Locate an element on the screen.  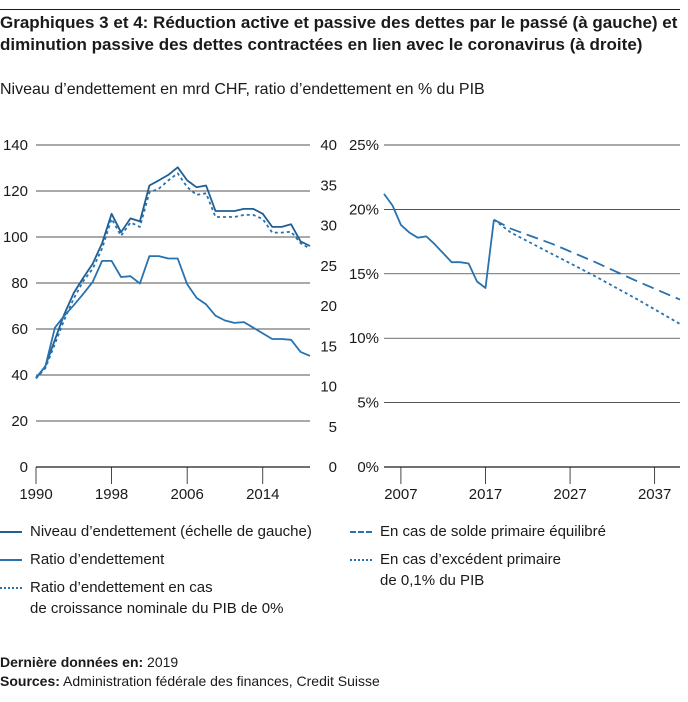
x-tick-label: 1990 is located at coordinates (35, 494).